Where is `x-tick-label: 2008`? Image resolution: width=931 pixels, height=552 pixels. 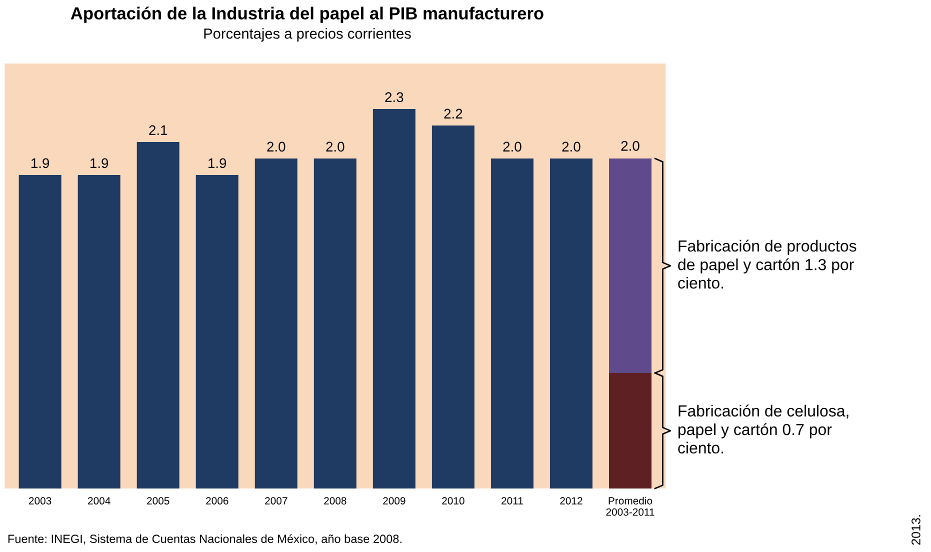
x-tick-label: 2008 is located at coordinates (335, 501).